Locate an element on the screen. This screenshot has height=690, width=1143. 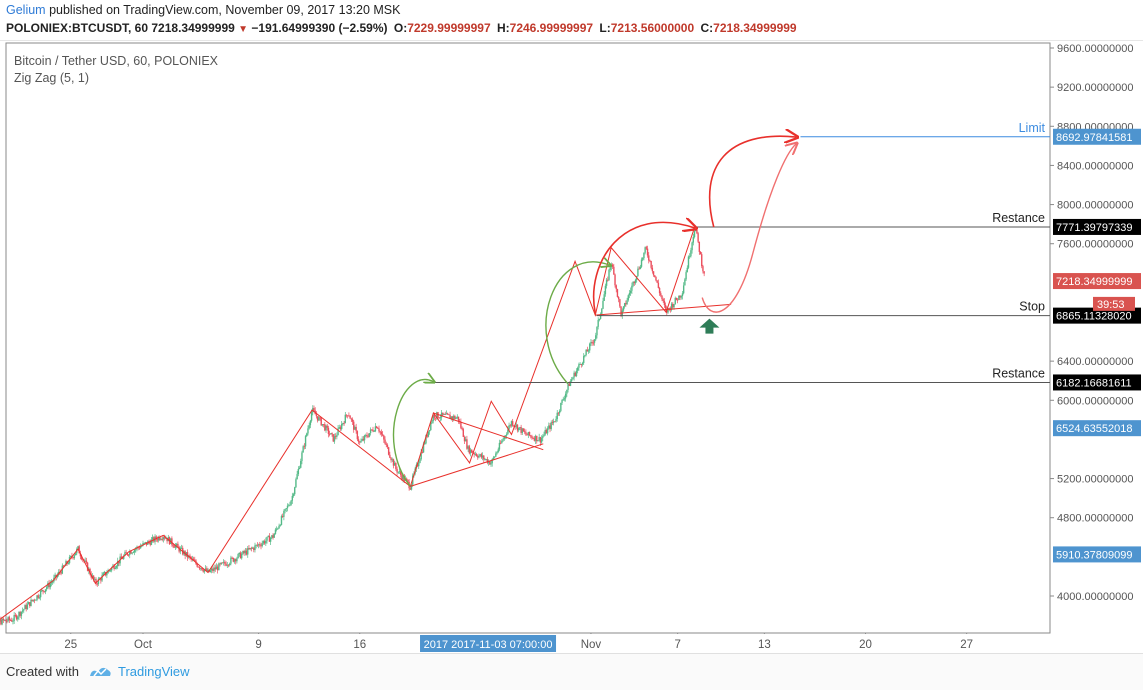
tradingview-link: TradingView is located at coordinates (154, 671).